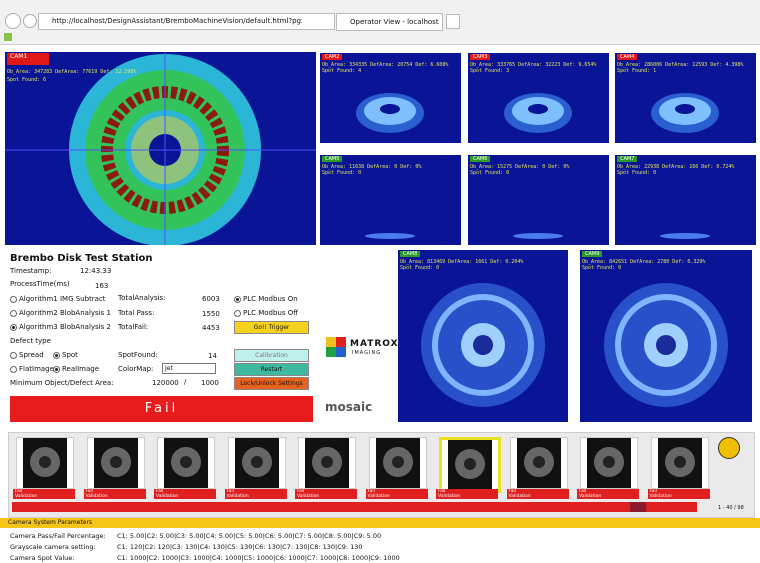  I want to click on spread-option: Spread, so click(31, 355).